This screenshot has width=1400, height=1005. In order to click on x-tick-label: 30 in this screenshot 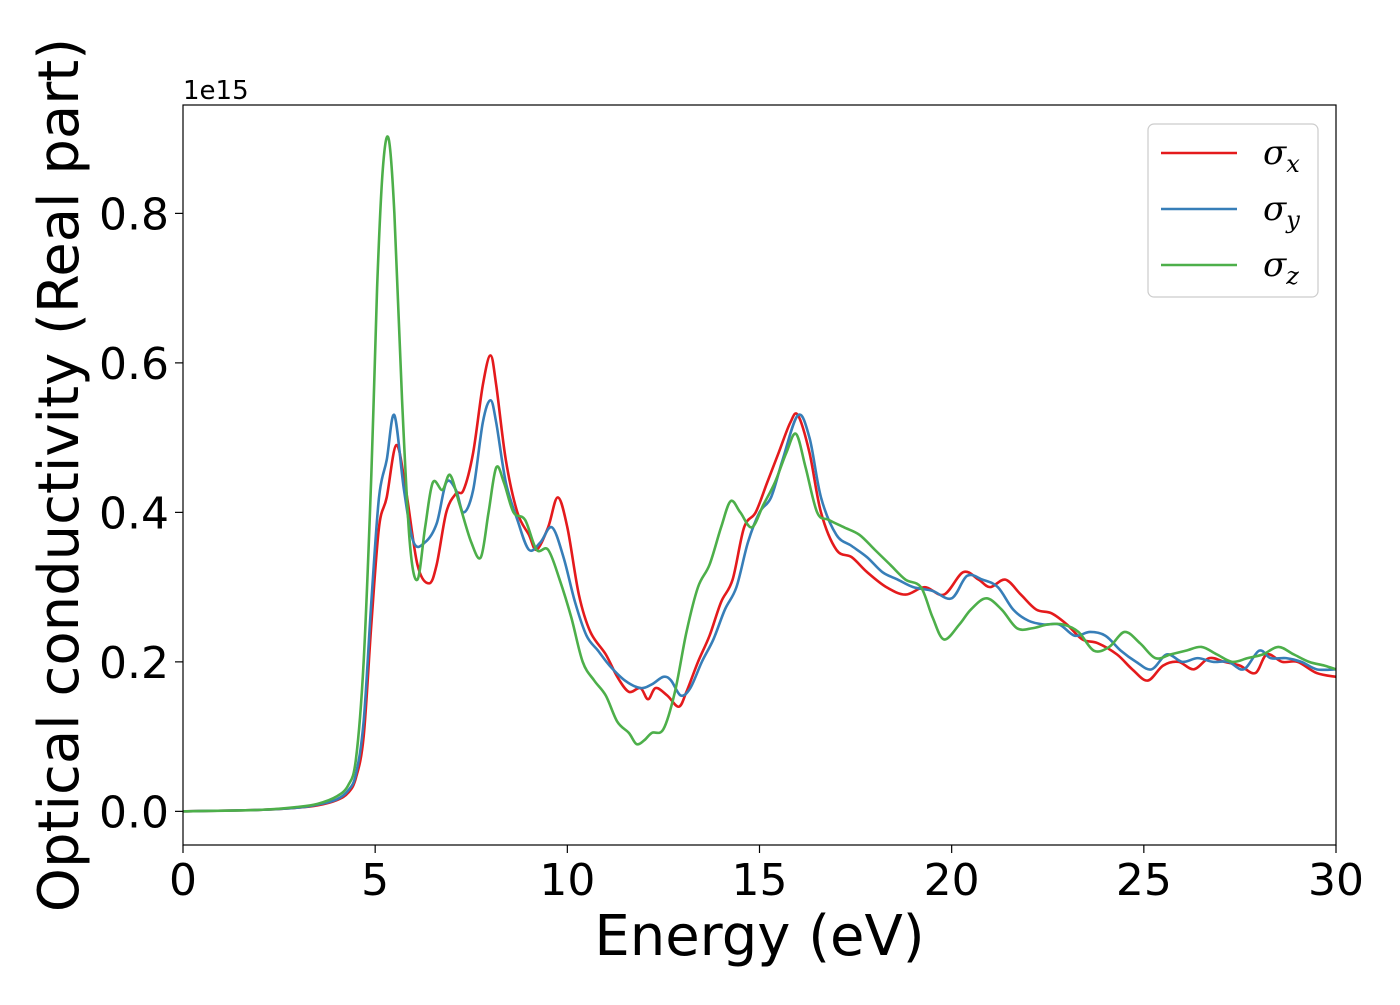, I will do `click(1336, 880)`.